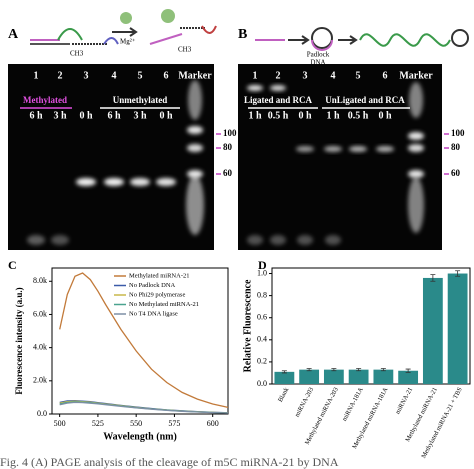 This screenshot has width=474, height=469. I want to click on x-tick-label: 500, so click(60, 423).